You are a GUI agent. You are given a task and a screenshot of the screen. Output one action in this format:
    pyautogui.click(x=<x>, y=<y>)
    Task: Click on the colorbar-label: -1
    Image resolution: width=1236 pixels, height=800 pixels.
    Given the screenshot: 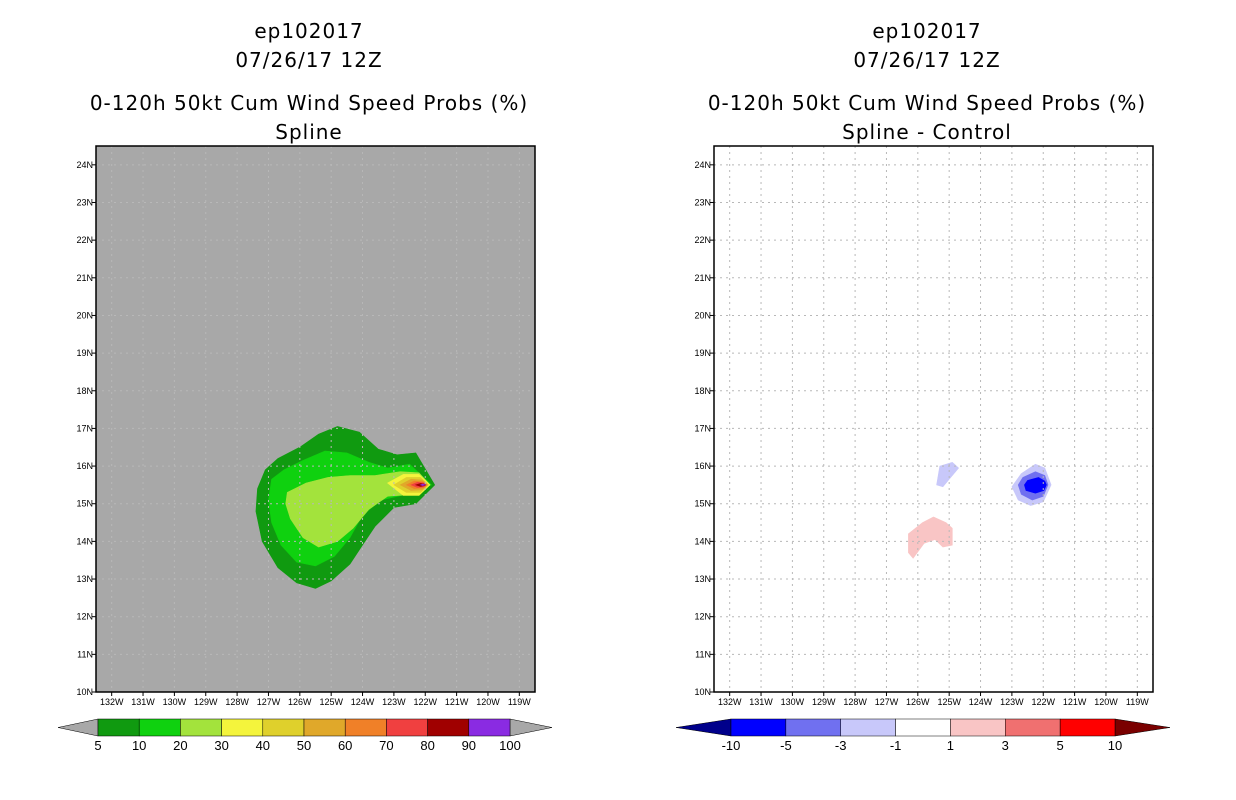 What is the action you would take?
    pyautogui.click(x=896, y=745)
    